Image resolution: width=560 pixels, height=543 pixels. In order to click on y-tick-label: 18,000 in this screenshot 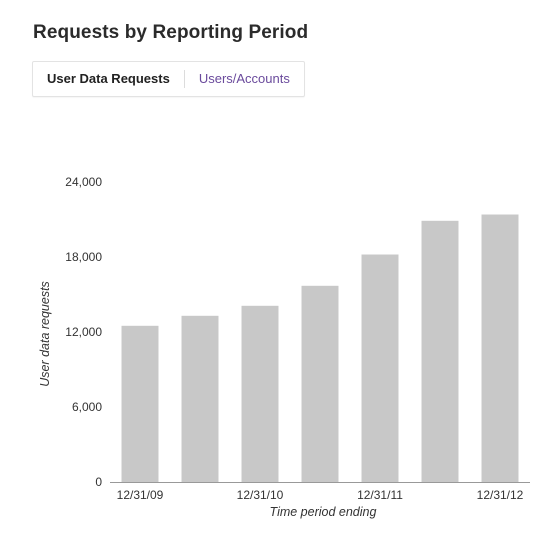, I will do `click(83, 257)`.